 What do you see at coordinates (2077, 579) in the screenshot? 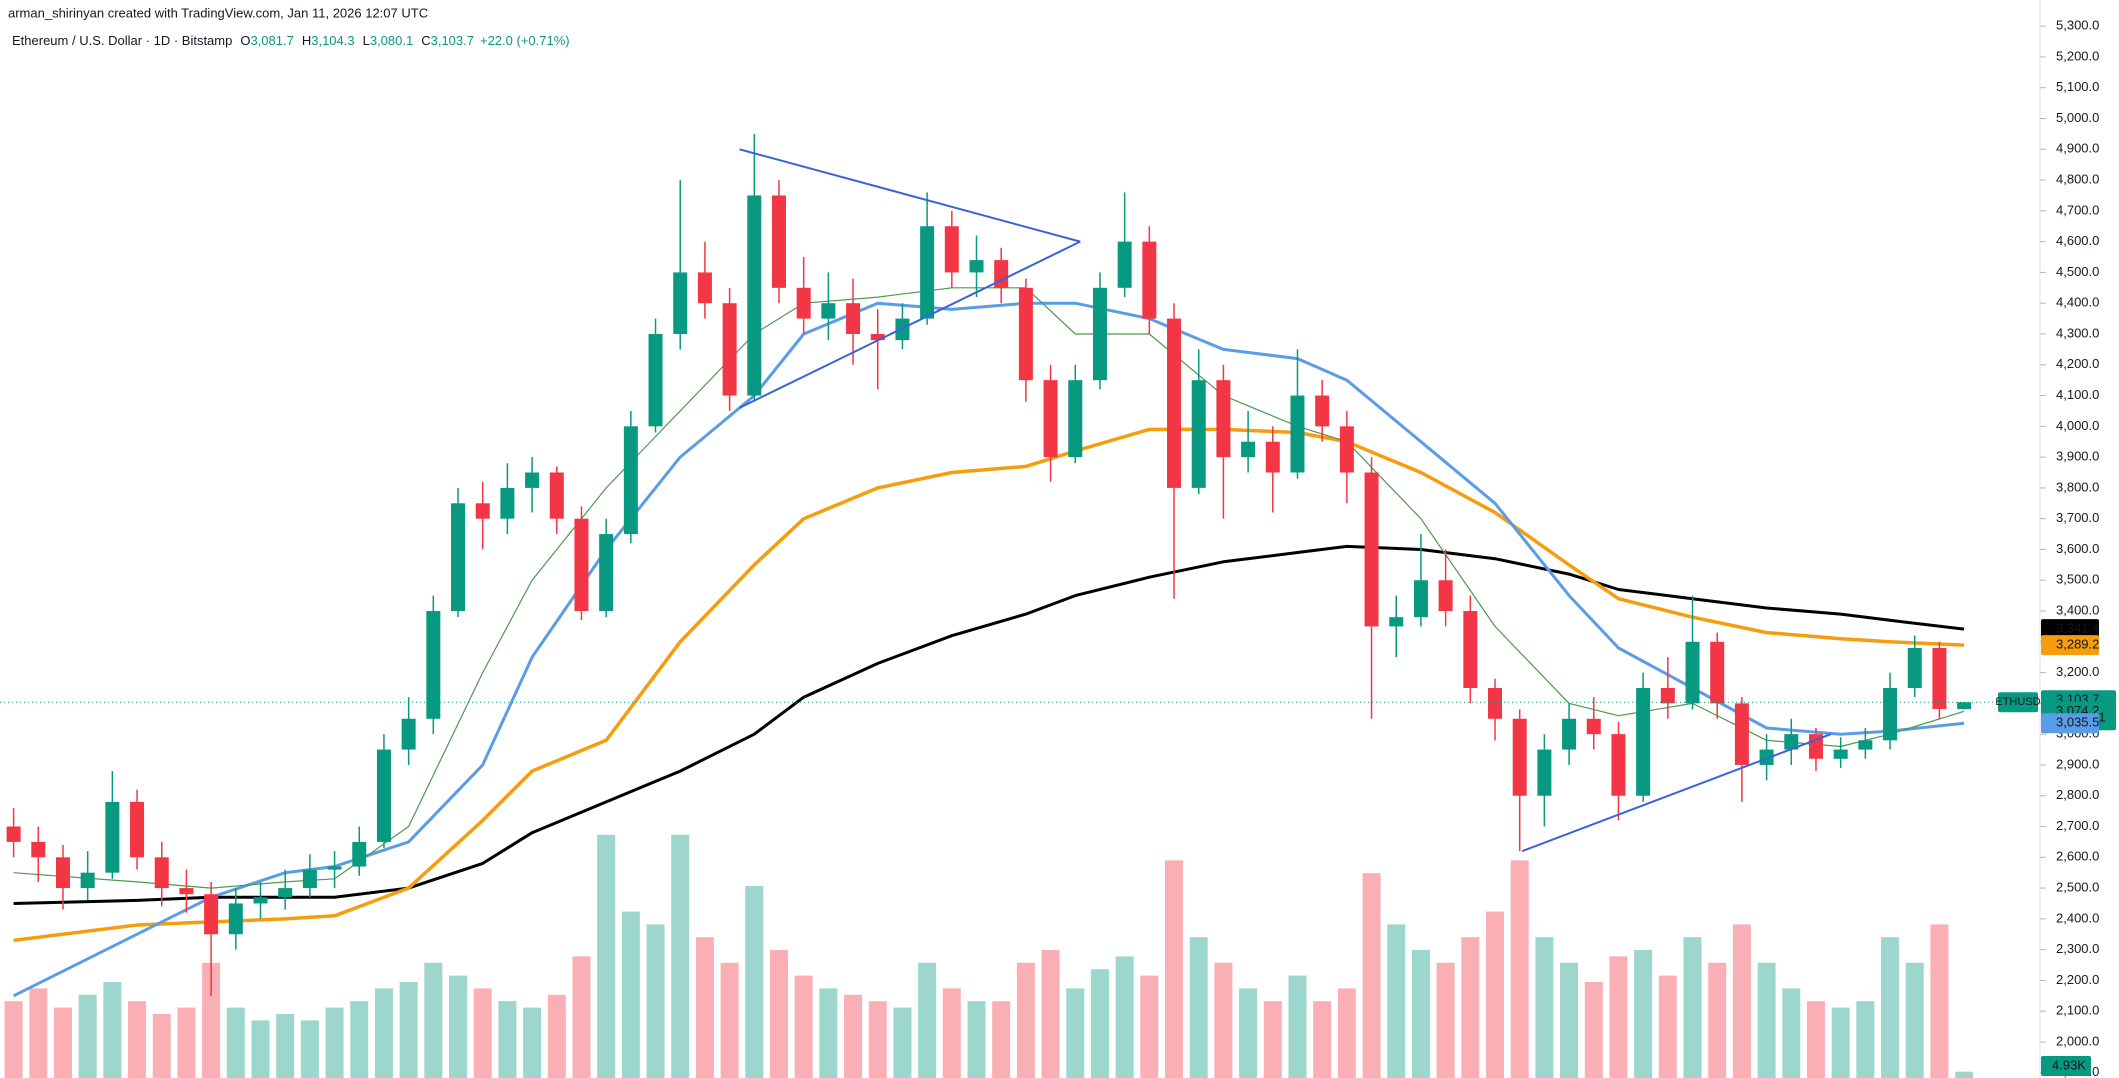
I see `y-tick-label: 3,500.0` at bounding box center [2077, 579].